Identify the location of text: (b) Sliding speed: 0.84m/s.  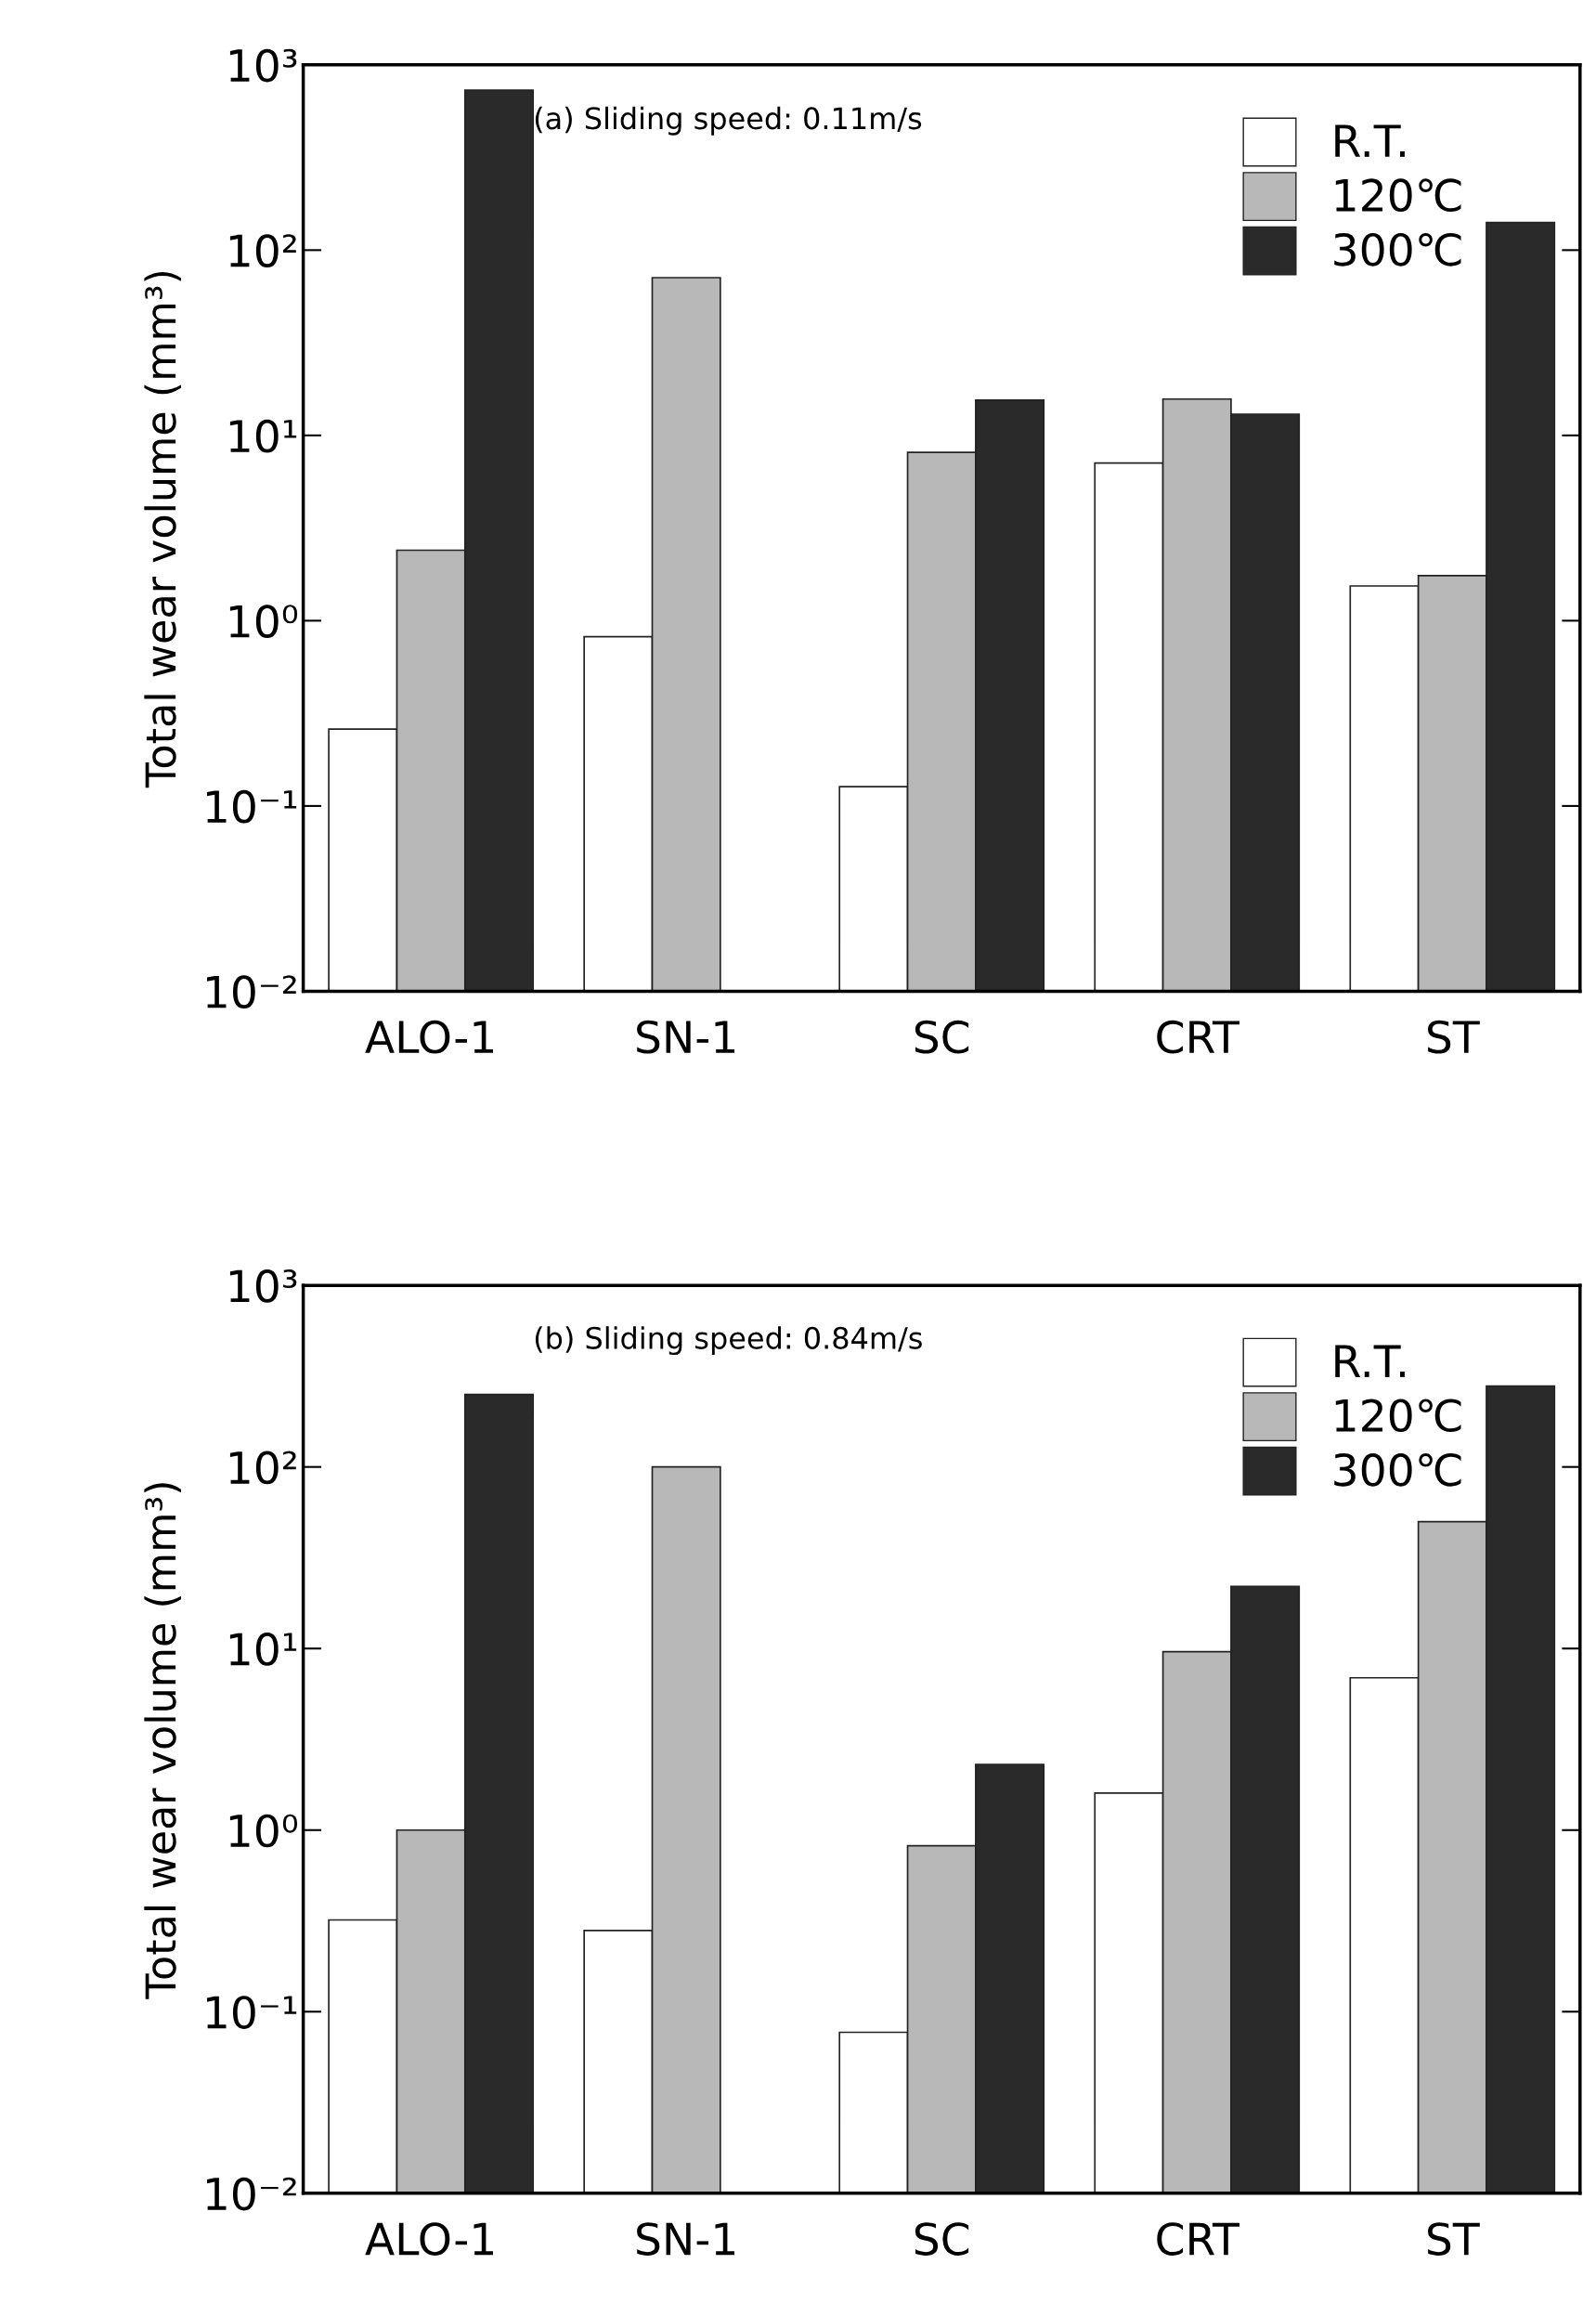
(729, 1341).